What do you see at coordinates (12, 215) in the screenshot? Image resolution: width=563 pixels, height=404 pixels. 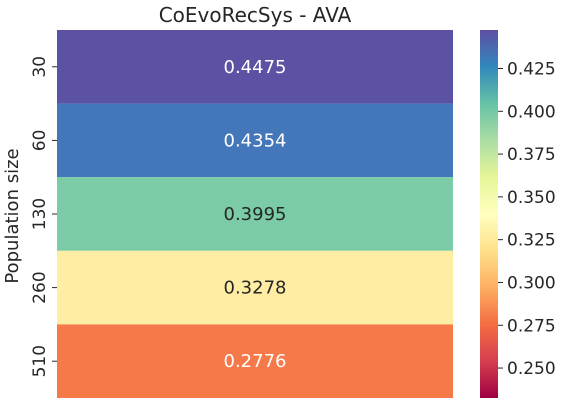 I see `y-axis-label: Population size` at bounding box center [12, 215].